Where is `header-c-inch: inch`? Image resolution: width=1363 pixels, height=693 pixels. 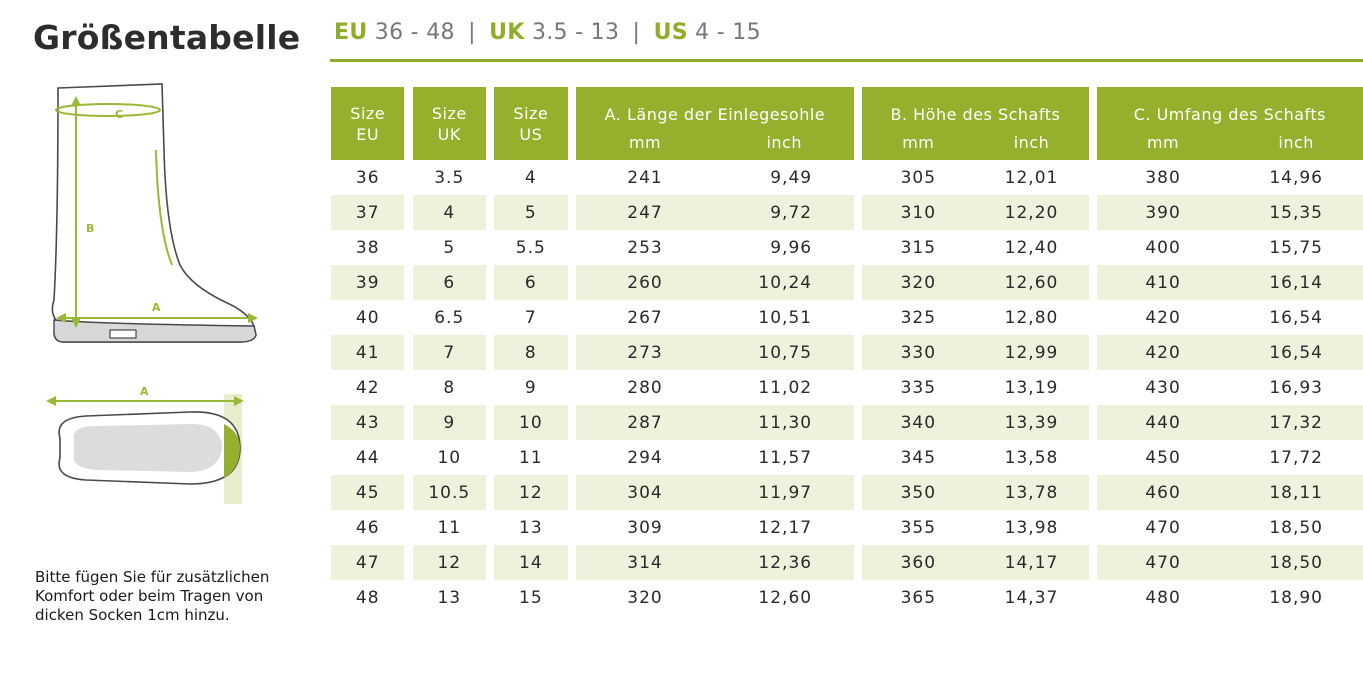
header-c-inch: inch is located at coordinates (1296, 142).